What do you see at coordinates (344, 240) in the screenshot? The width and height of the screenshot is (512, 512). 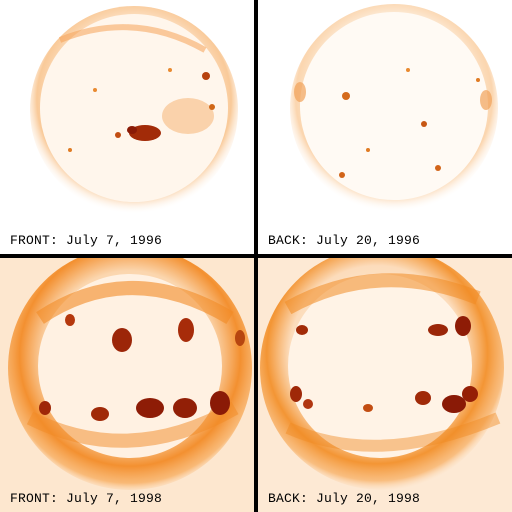 I see `panel-caption: BACK: July 20, 1996` at bounding box center [344, 240].